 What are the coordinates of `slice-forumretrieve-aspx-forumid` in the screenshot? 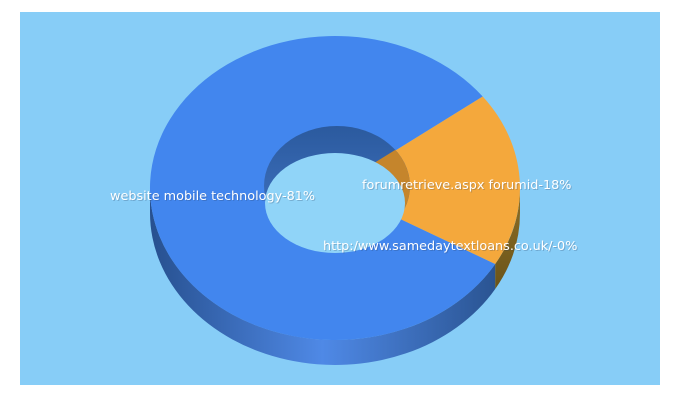 It's located at (427, 180).